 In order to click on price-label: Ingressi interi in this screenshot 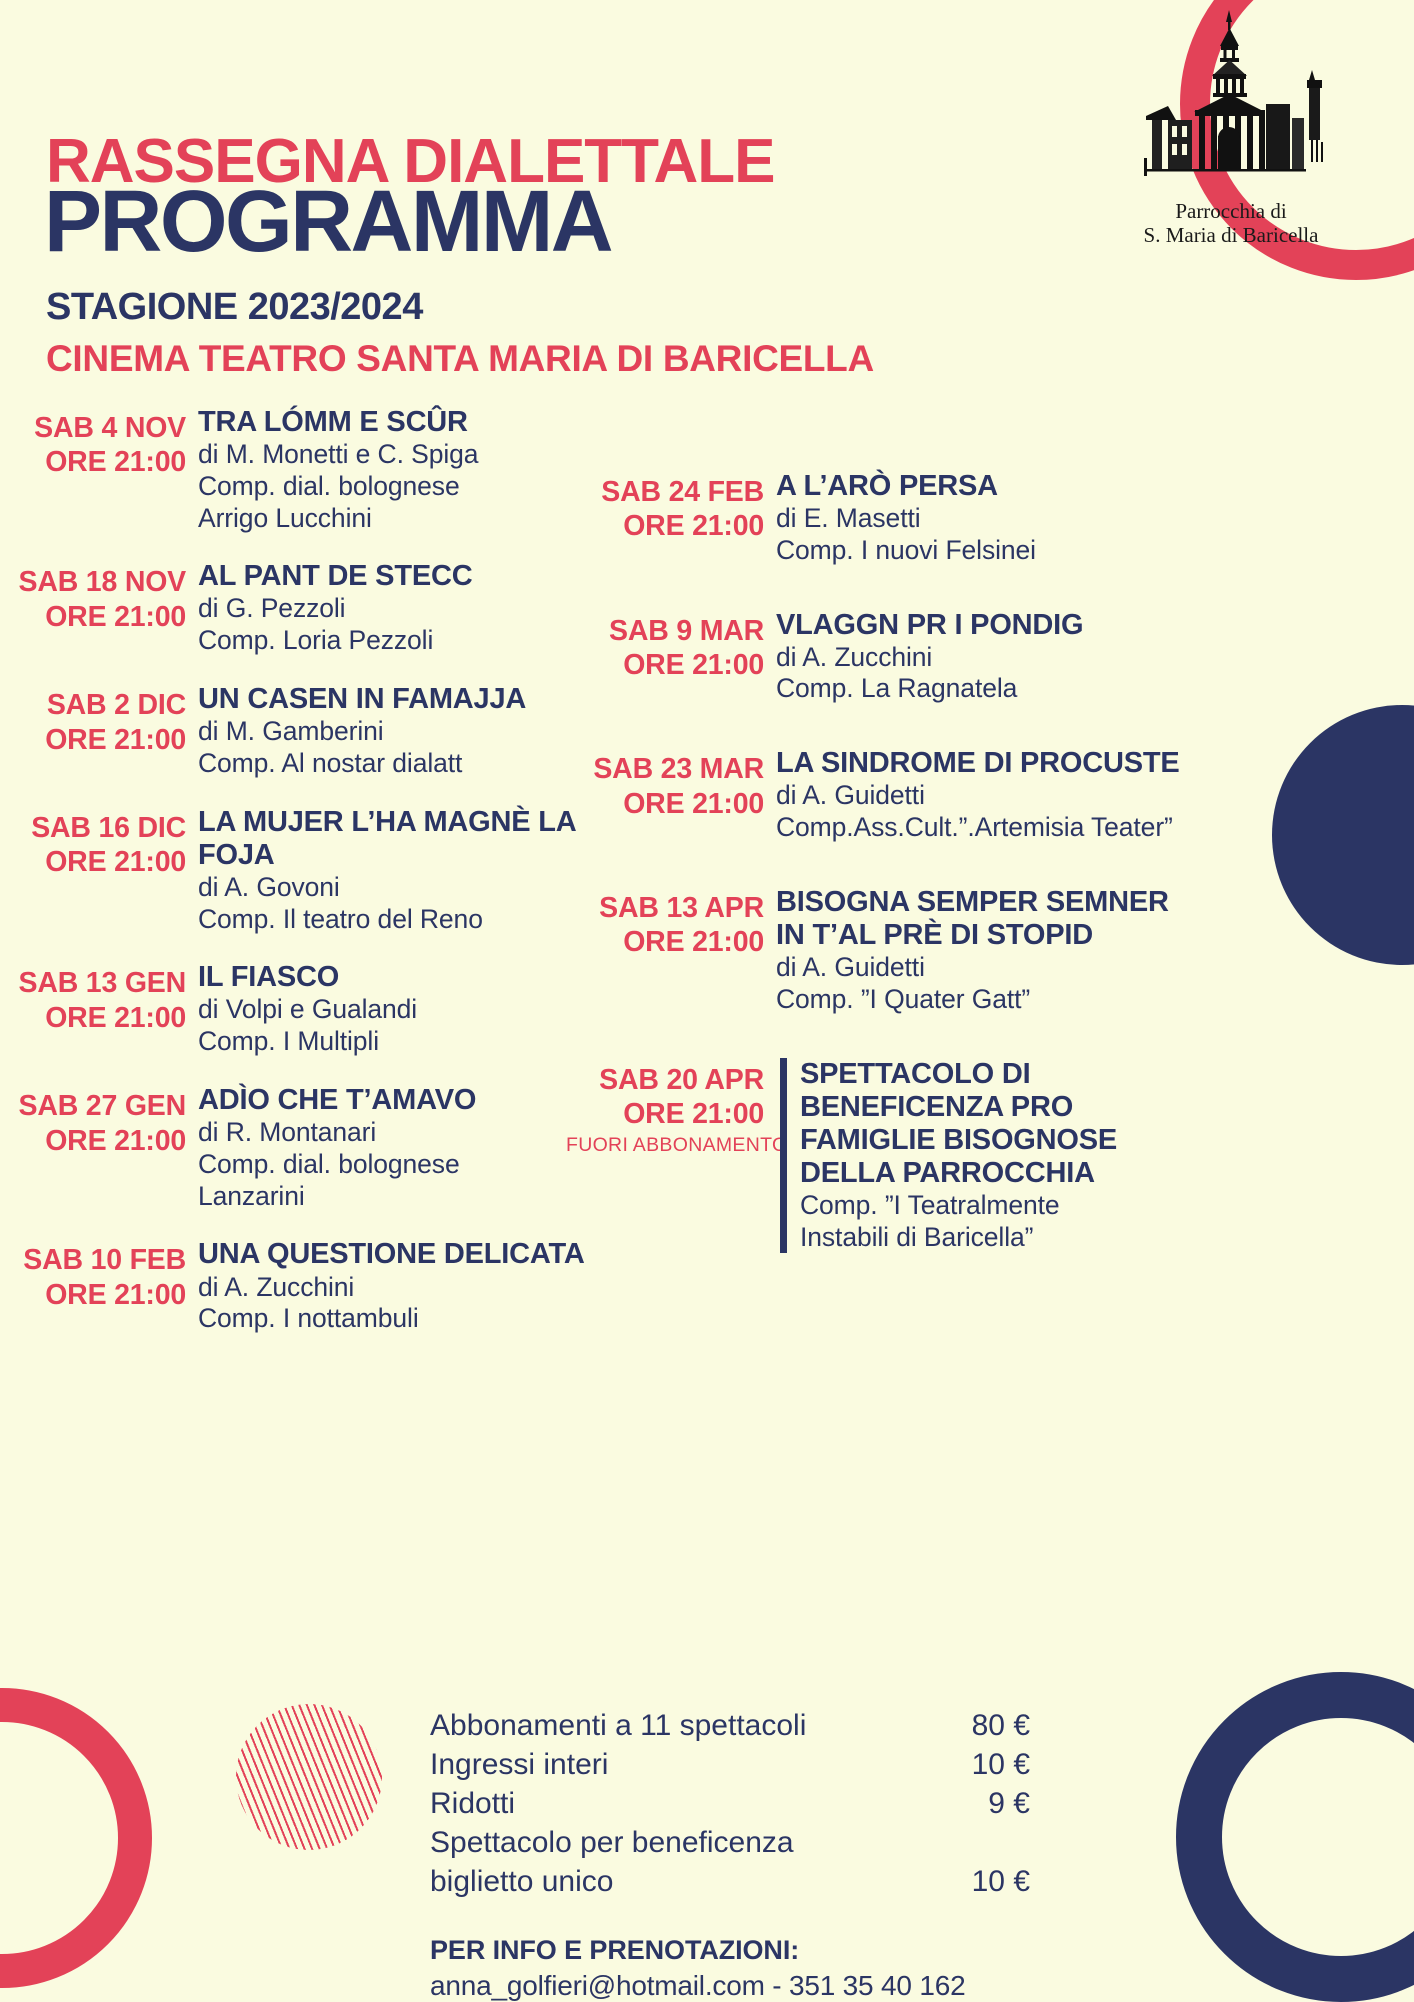, I will do `click(519, 1764)`.